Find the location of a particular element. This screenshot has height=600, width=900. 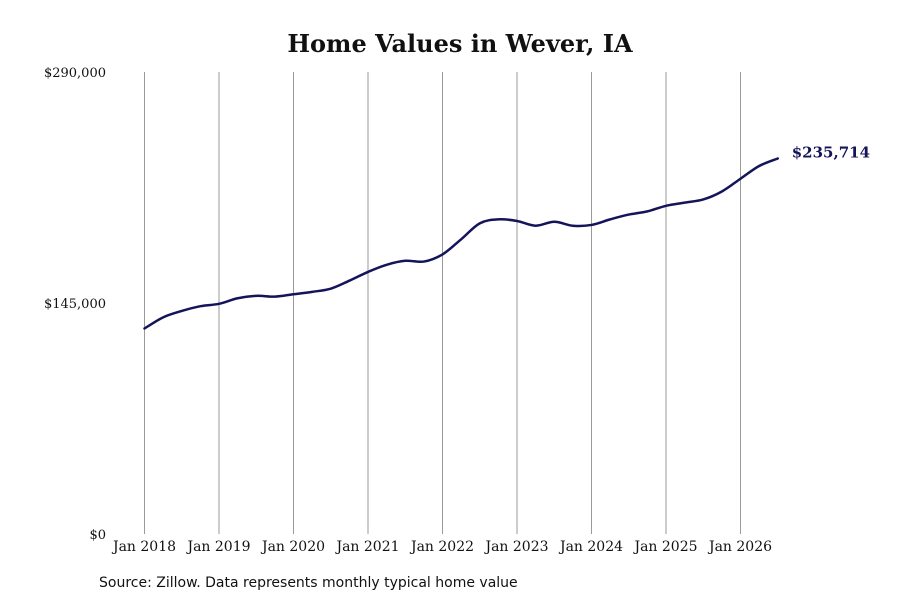

x-tick-label: Jan 2023 is located at coordinates (515, 547).